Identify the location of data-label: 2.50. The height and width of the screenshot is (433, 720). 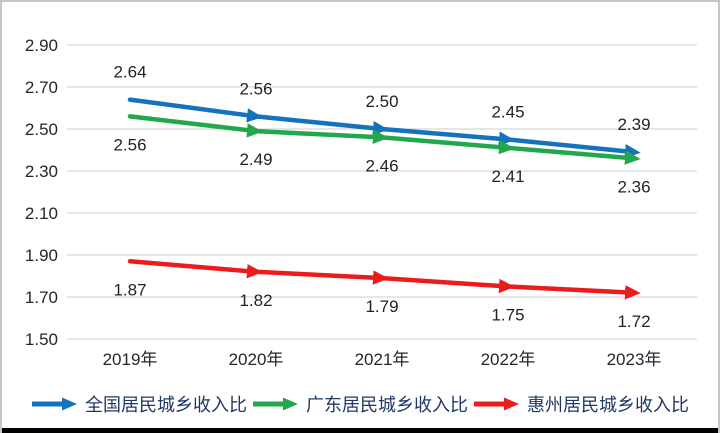
(381, 101).